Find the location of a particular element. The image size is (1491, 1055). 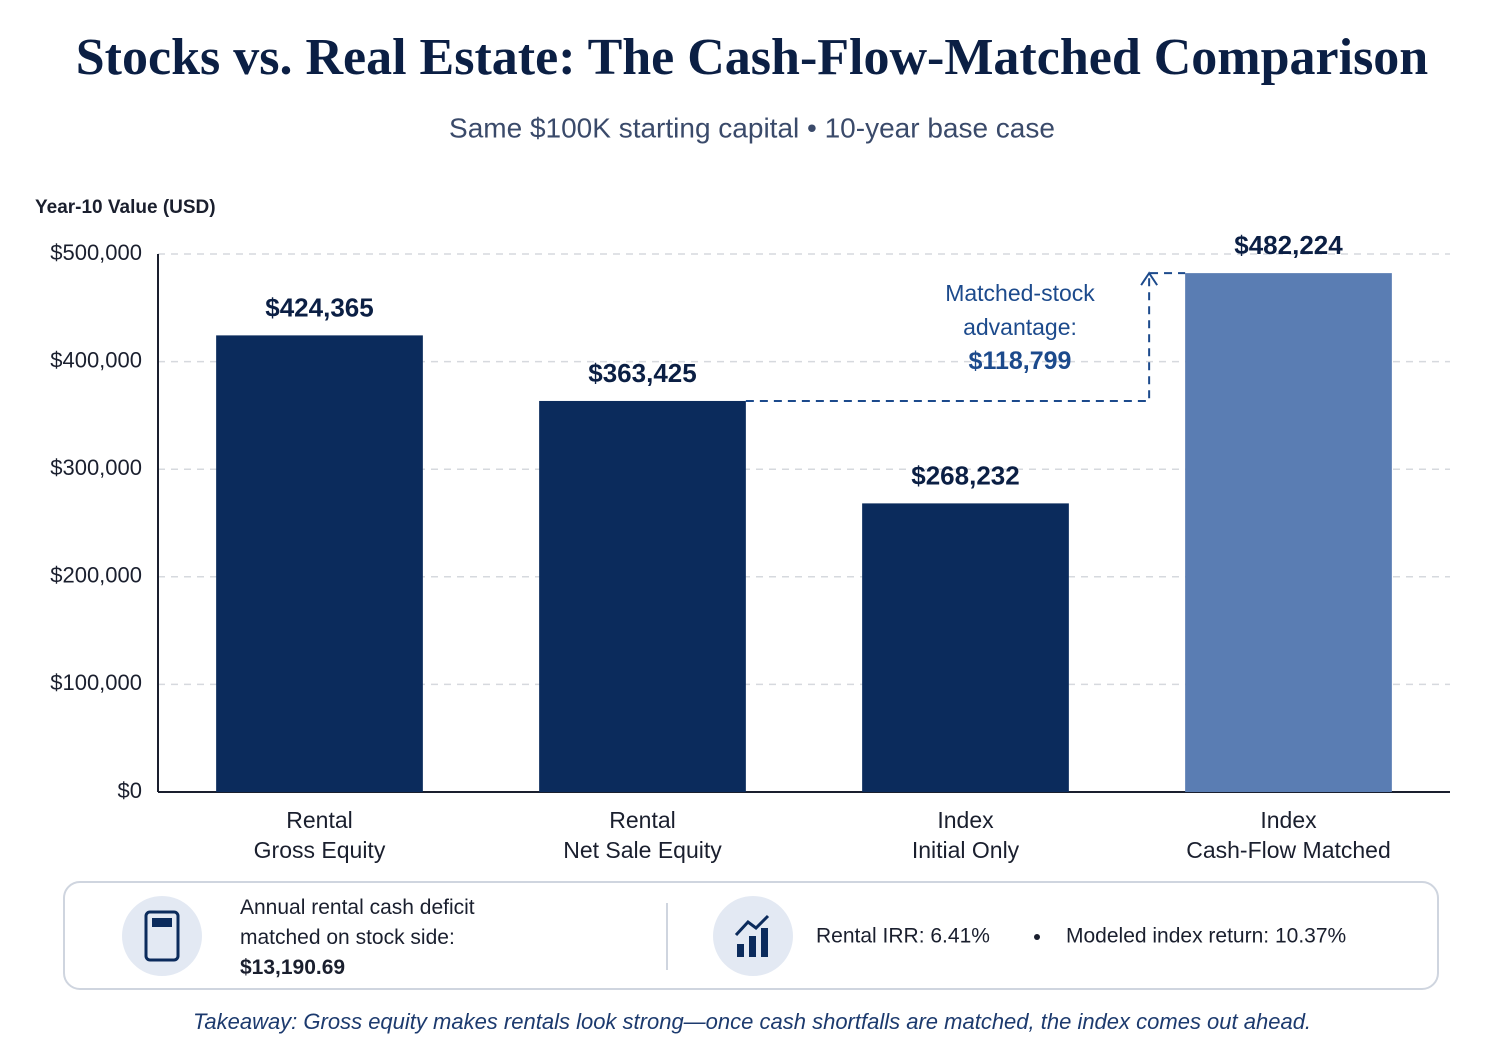

x-tick-label: Index Initial Only is located at coordinates (965, 835).